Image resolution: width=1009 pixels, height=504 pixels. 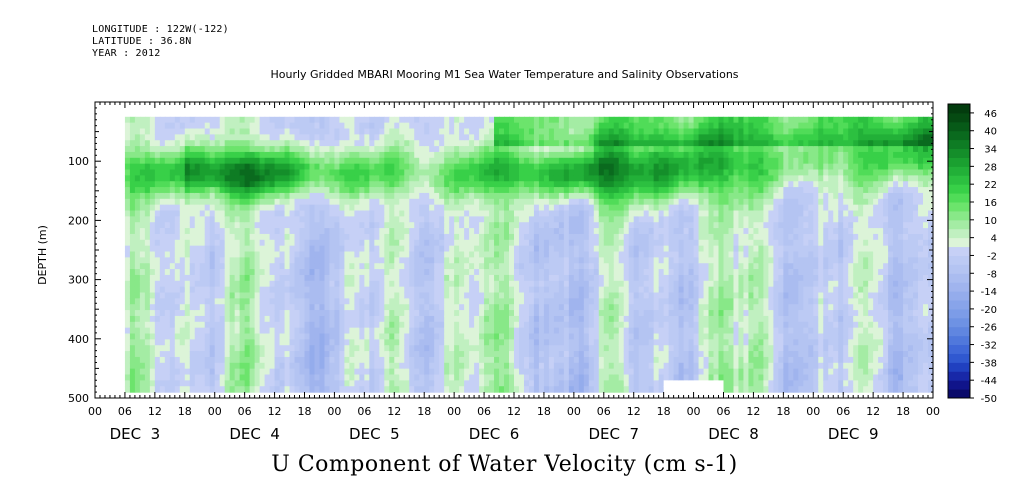 I want to click on colorbar-label: -32, so click(x=989, y=346).